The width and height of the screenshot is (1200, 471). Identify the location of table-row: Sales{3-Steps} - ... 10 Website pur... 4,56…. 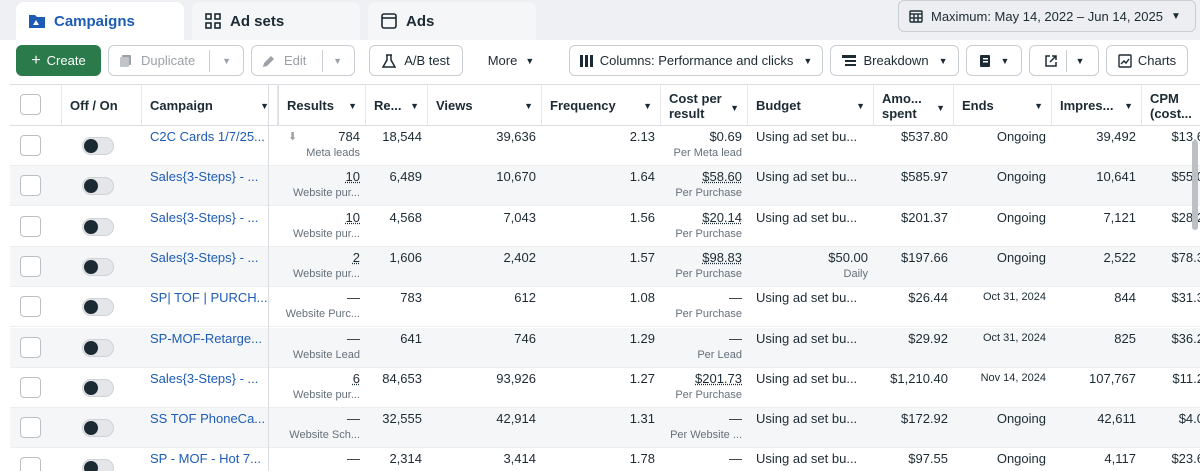
(605, 227).